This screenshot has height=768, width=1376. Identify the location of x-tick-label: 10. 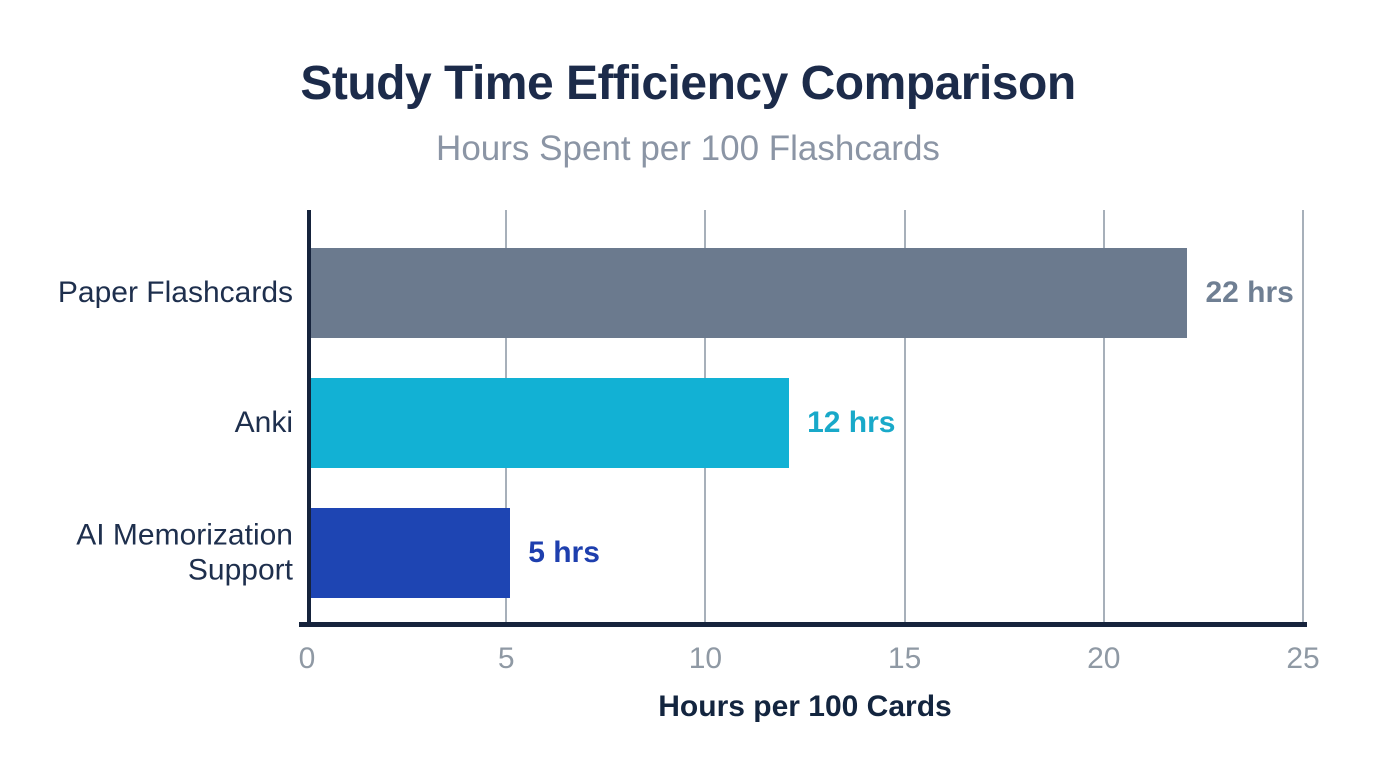
(705, 658).